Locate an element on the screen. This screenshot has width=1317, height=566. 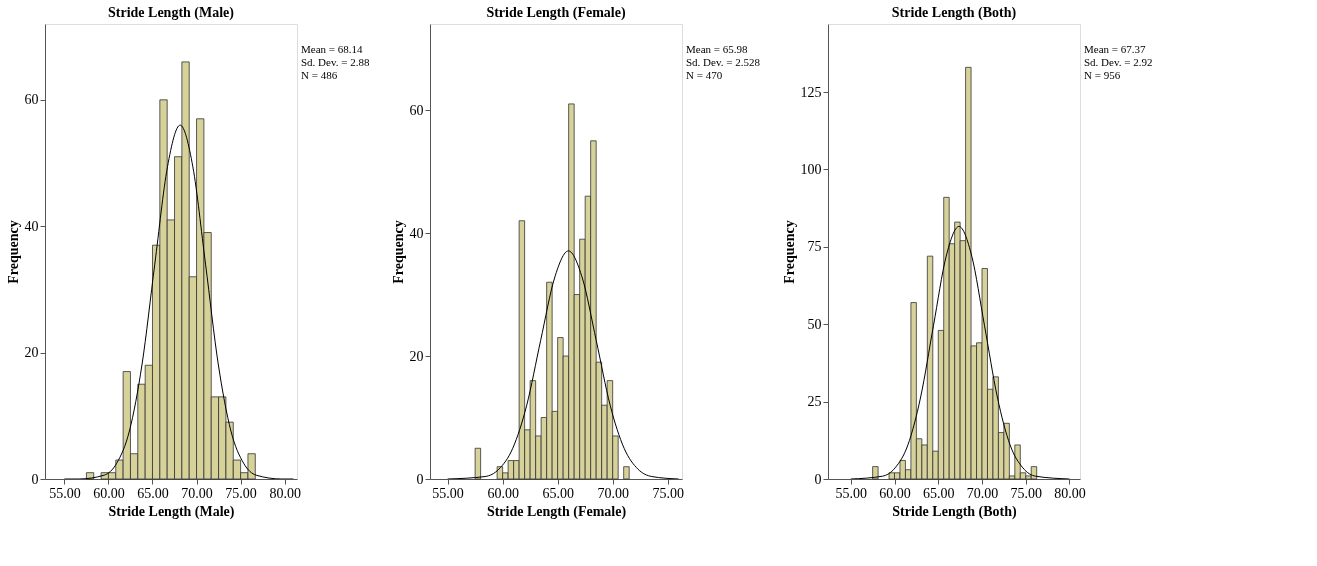
text: Mean = 68.14 is located at coordinates (332, 49).